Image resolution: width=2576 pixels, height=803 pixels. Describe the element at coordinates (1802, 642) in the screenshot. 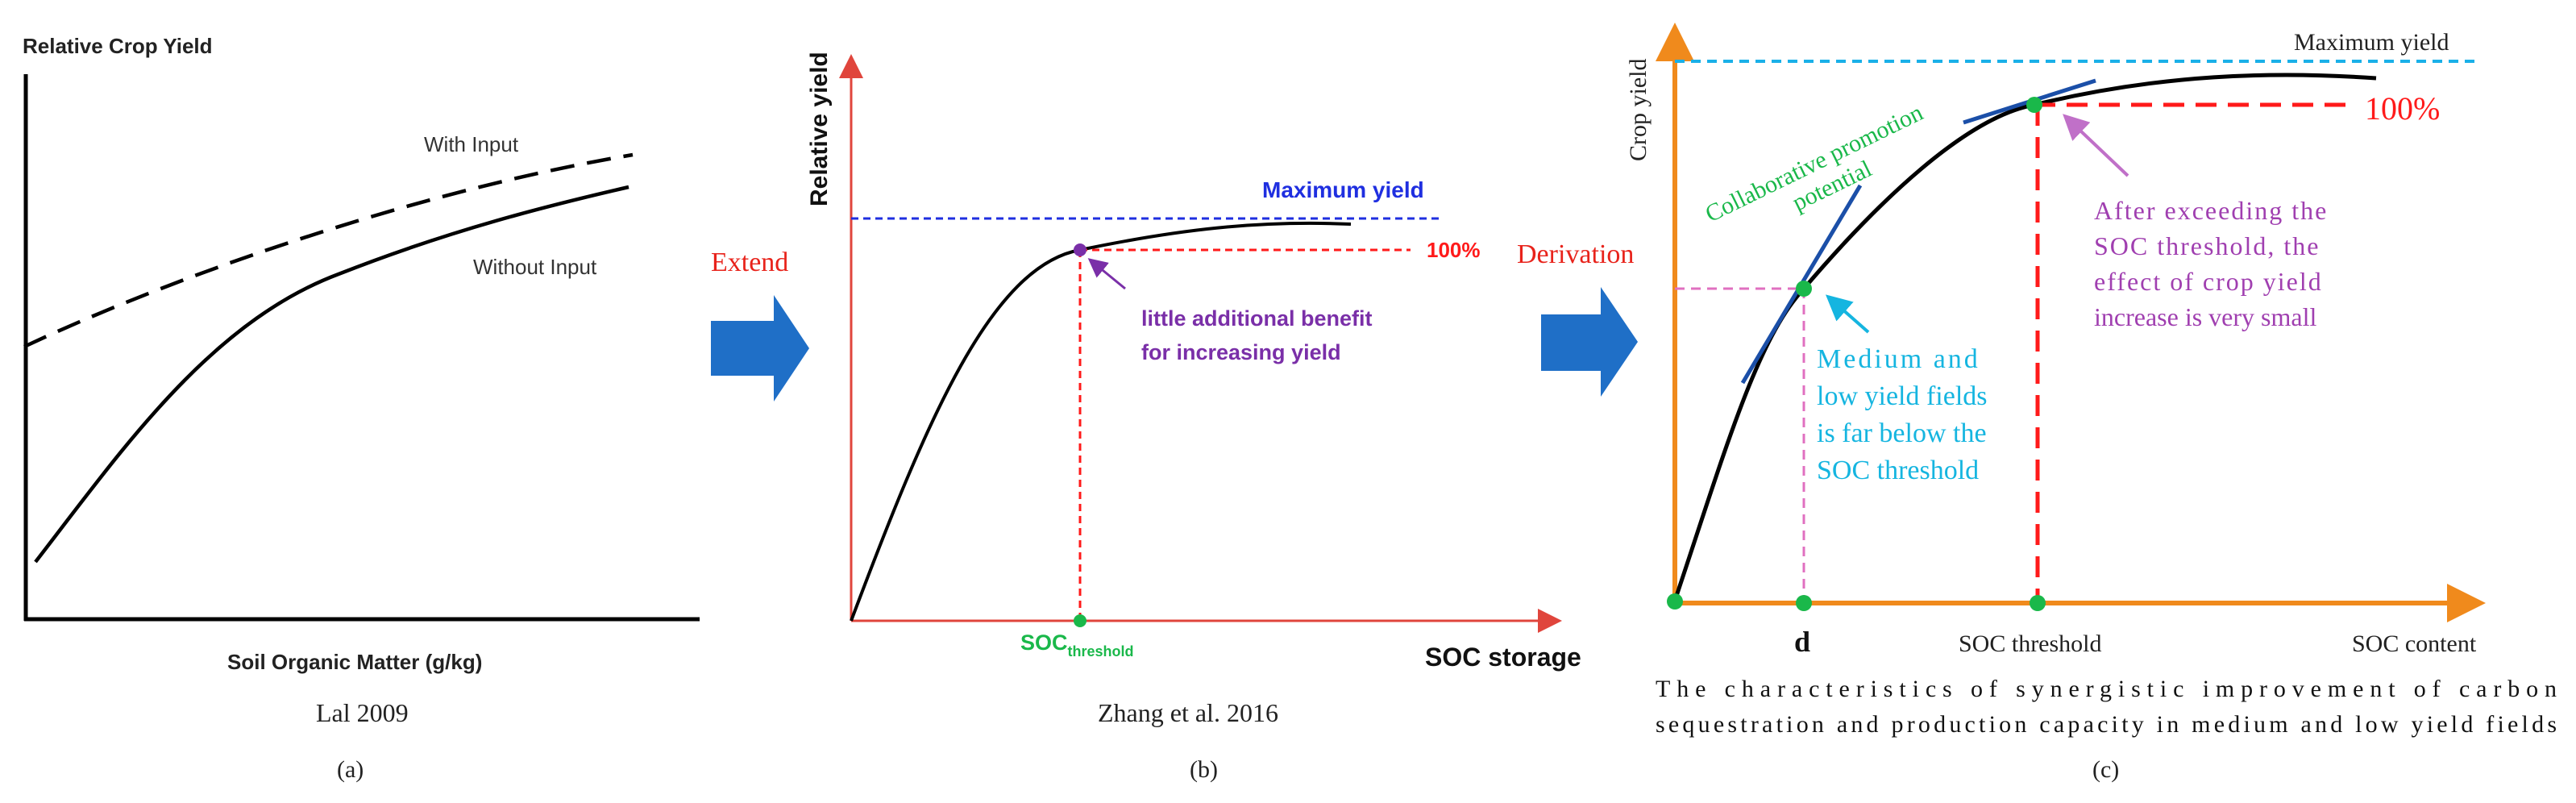

I see `panel-c-x-tick-d: d` at that location.